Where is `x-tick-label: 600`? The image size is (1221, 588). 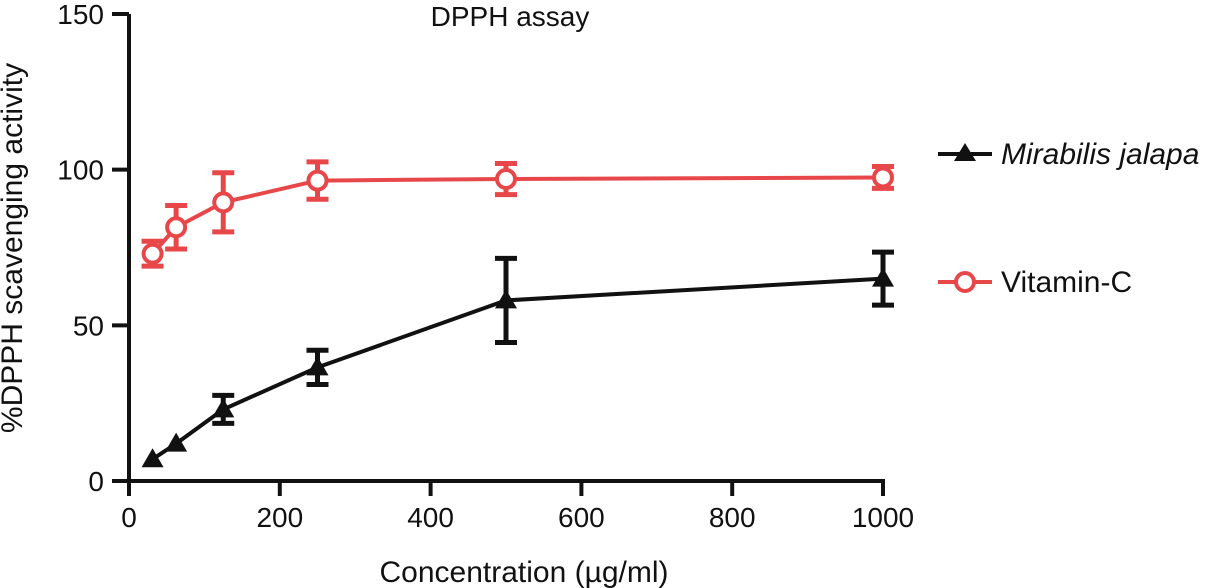
x-tick-label: 600 is located at coordinates (581, 517).